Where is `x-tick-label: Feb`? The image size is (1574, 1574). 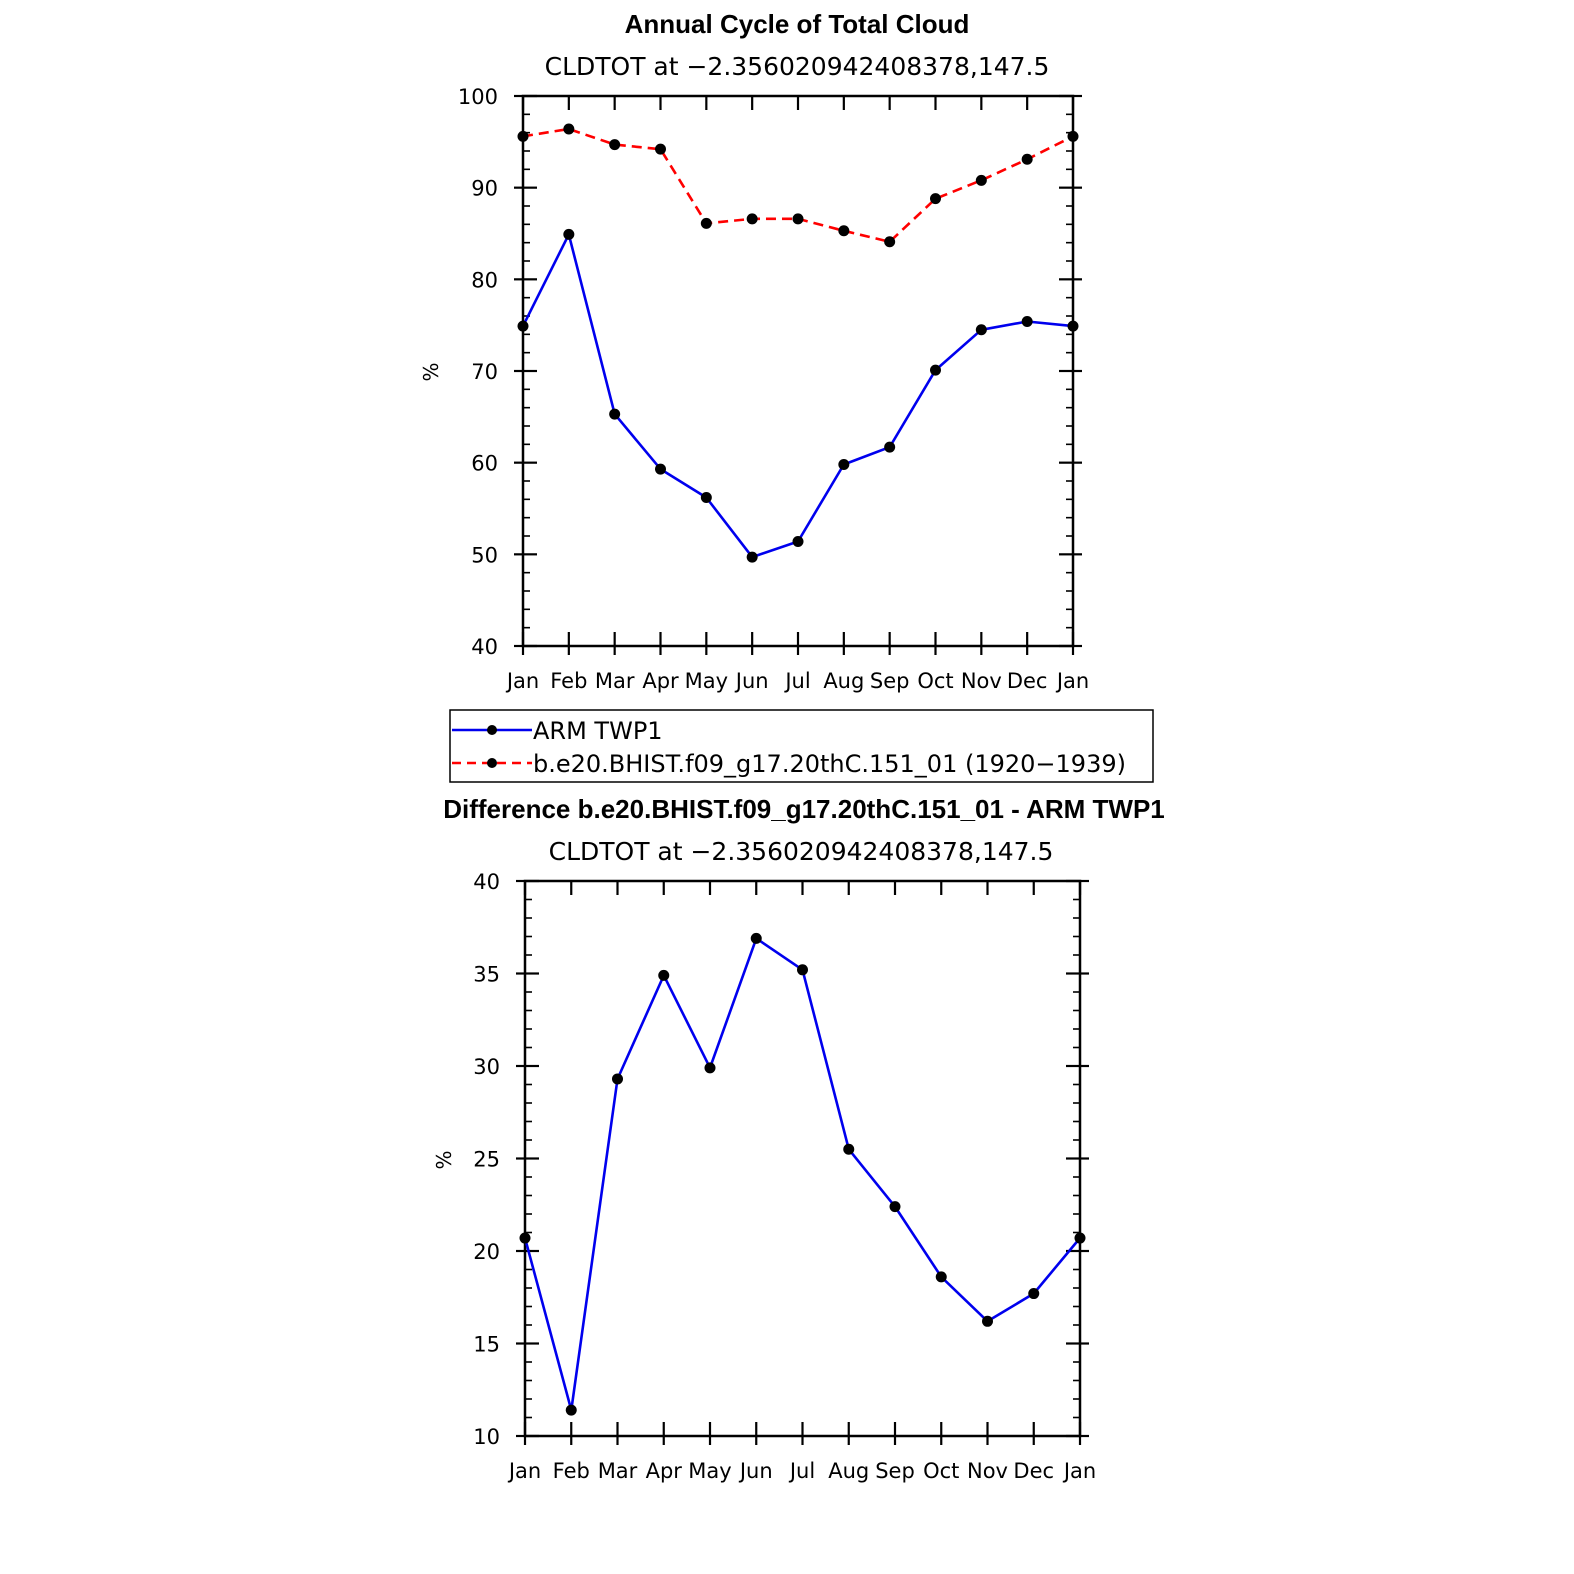 x-tick-label: Feb is located at coordinates (571, 1471).